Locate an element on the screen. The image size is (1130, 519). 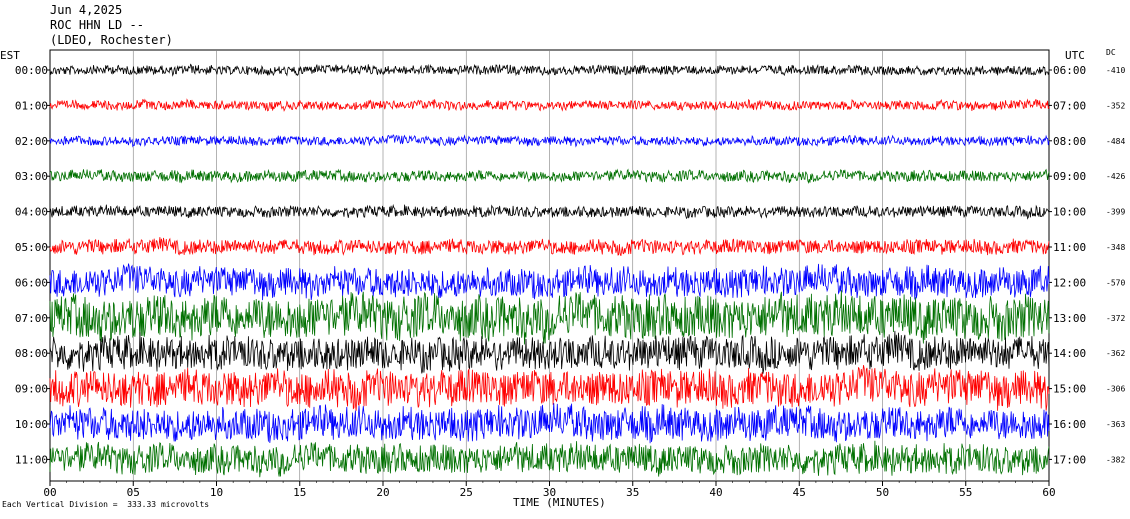
header-station: ROC HHN LD -- is located at coordinates (97, 25).